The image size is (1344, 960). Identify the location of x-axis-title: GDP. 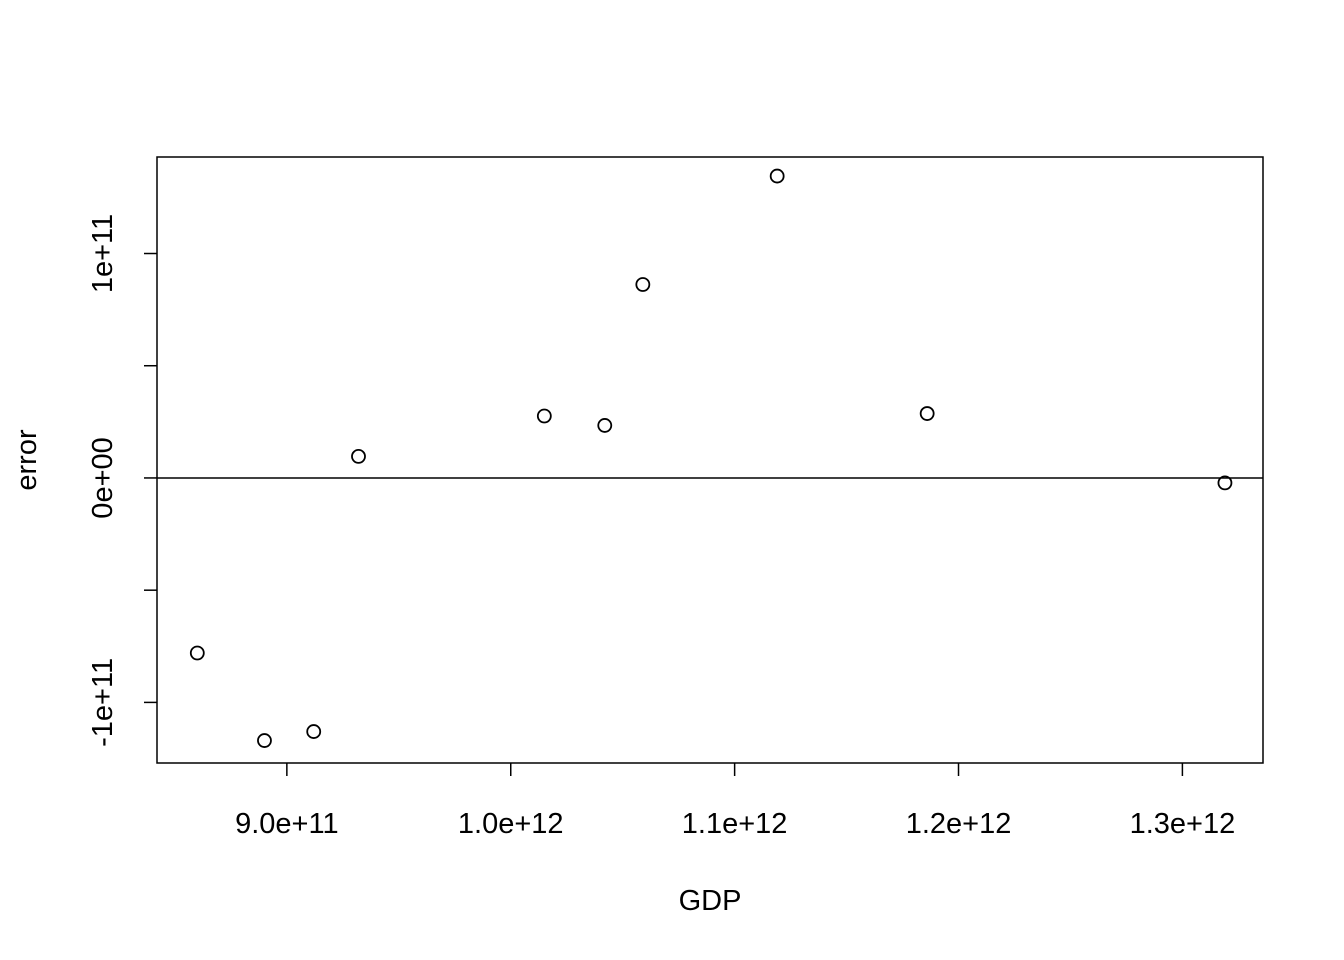
(710, 901).